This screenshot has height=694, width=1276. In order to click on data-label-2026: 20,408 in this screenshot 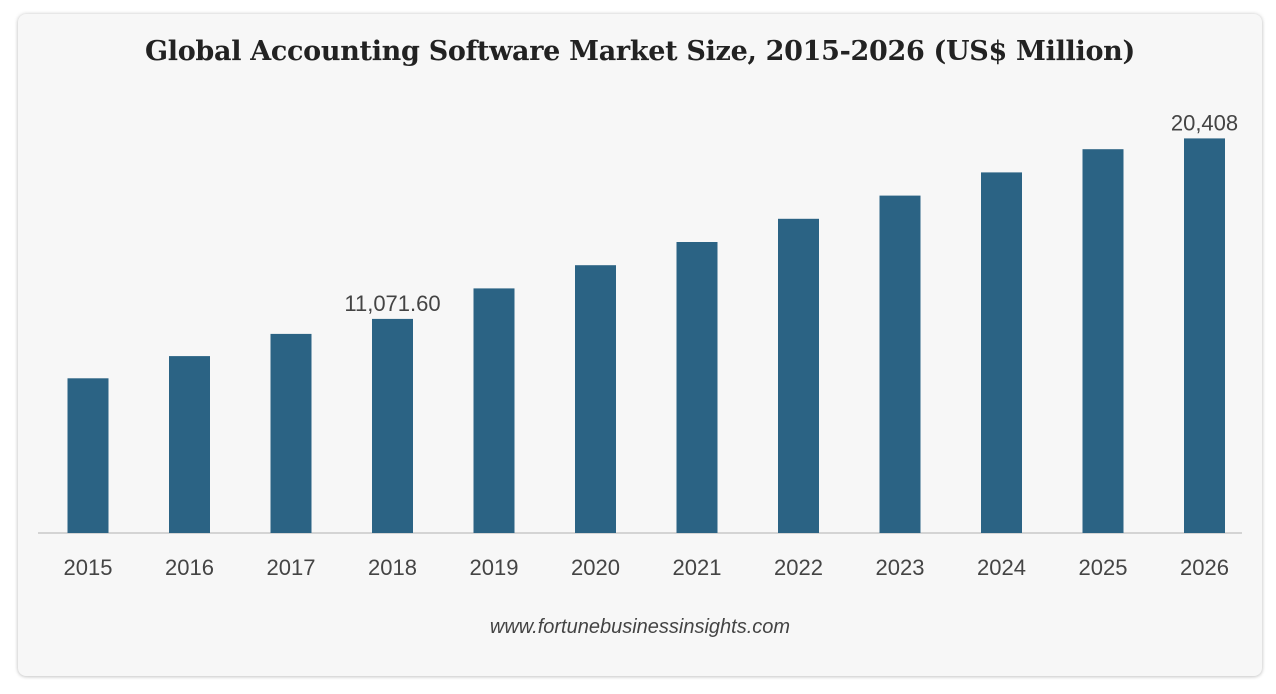, I will do `click(1204, 122)`.